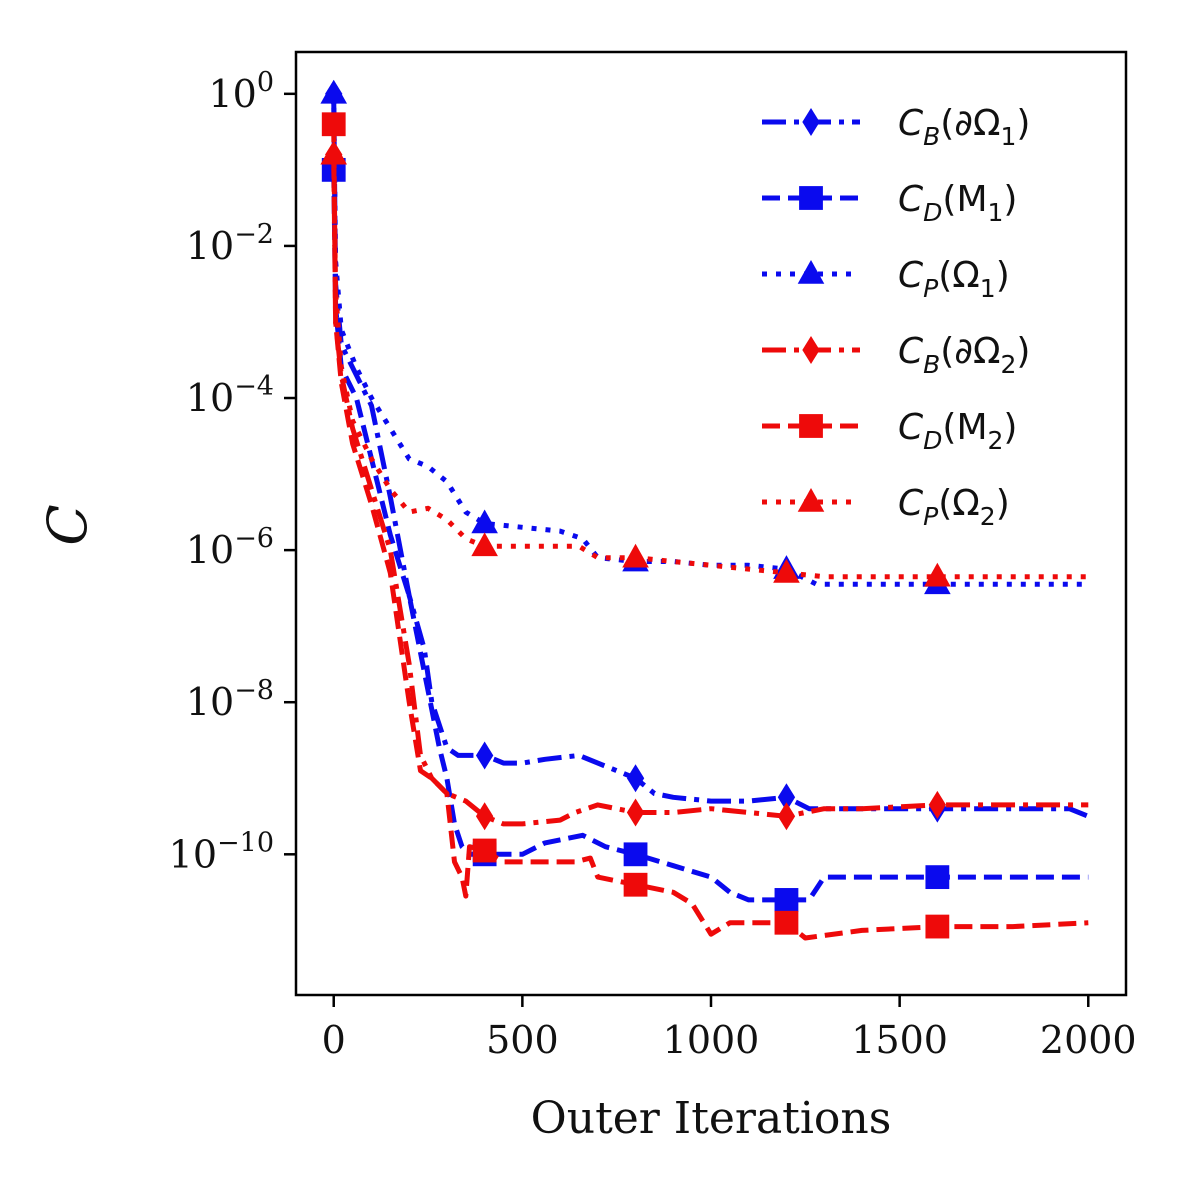 The width and height of the screenshot is (1200, 1200). Describe the element at coordinates (67, 524) in the screenshot. I see `y-axis-title: C` at that location.